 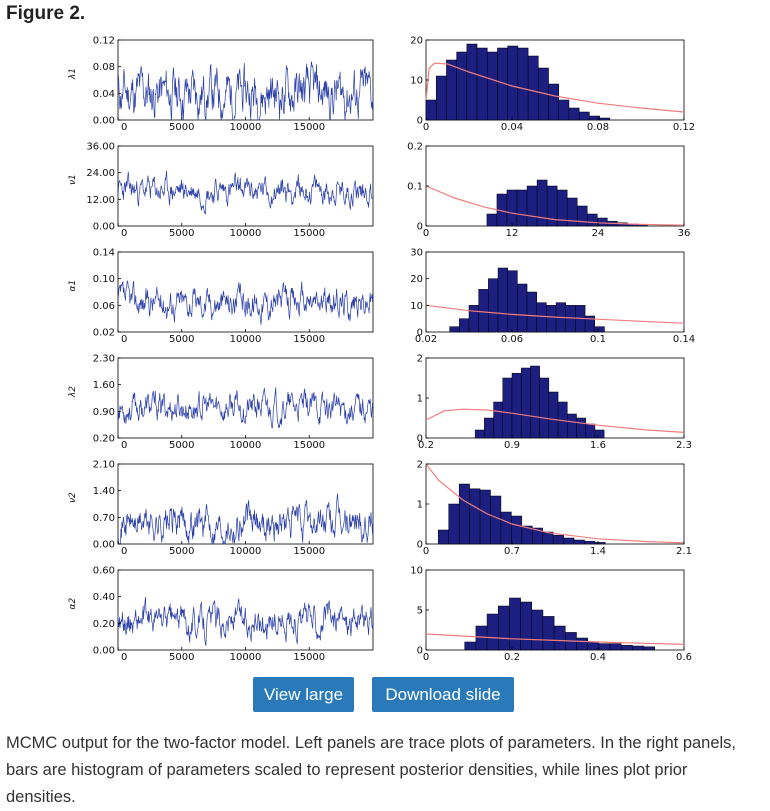 What do you see at coordinates (415, 187) in the screenshot?
I see `hist-ytick-label: 0.1` at bounding box center [415, 187].